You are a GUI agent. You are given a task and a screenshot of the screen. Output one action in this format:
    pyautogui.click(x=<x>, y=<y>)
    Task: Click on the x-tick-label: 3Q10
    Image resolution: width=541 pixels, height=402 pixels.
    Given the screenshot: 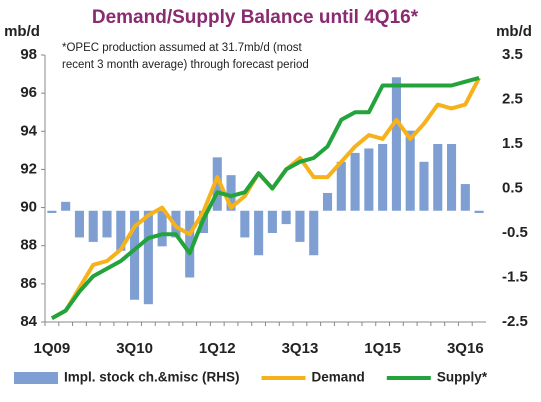 What is the action you would take?
    pyautogui.click(x=134, y=348)
    